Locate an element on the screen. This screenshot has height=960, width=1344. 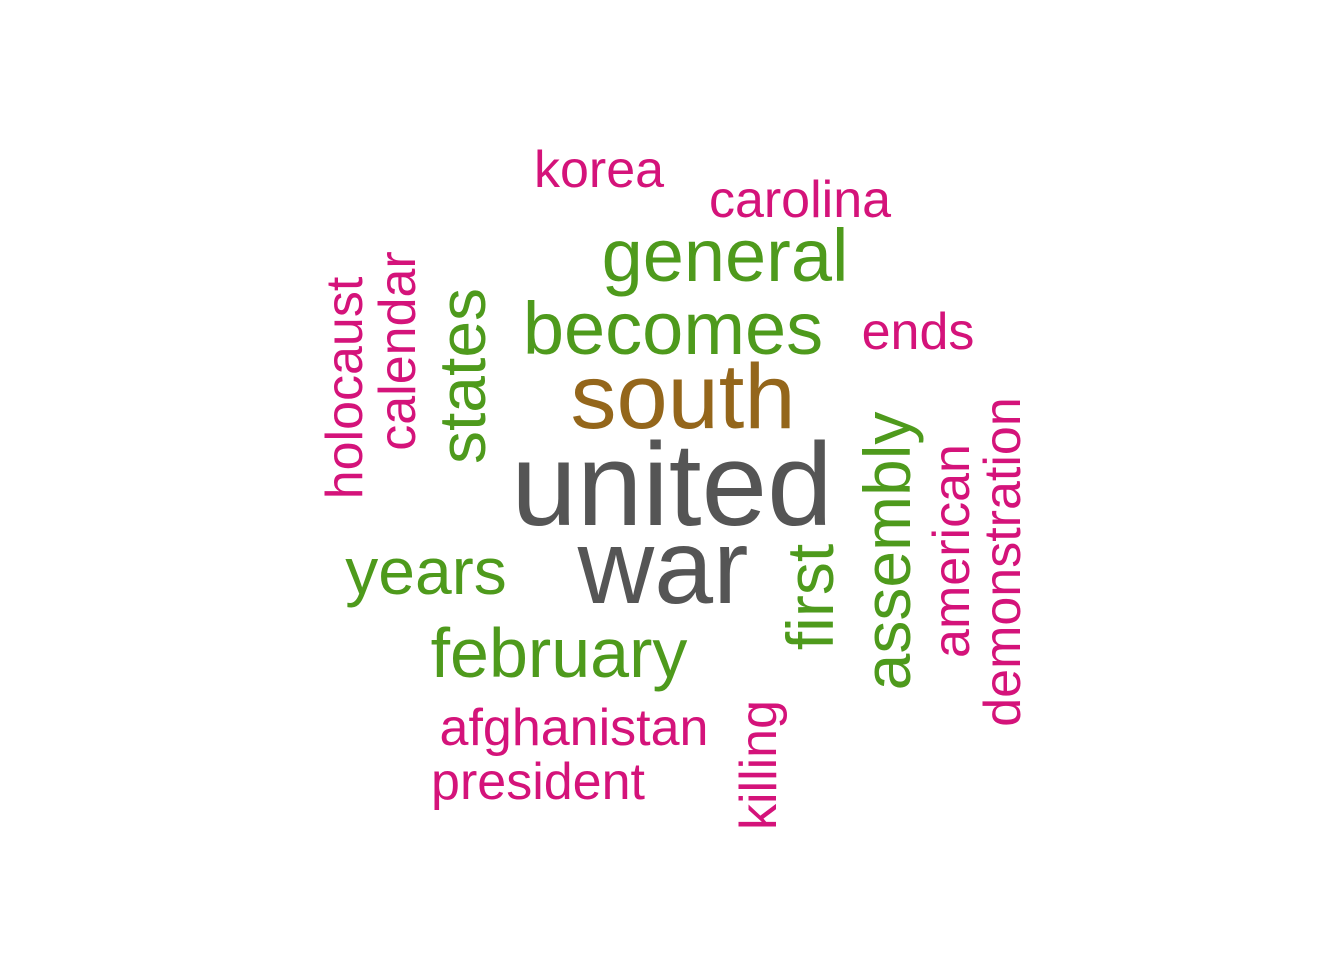
word-south: south is located at coordinates (682, 397).